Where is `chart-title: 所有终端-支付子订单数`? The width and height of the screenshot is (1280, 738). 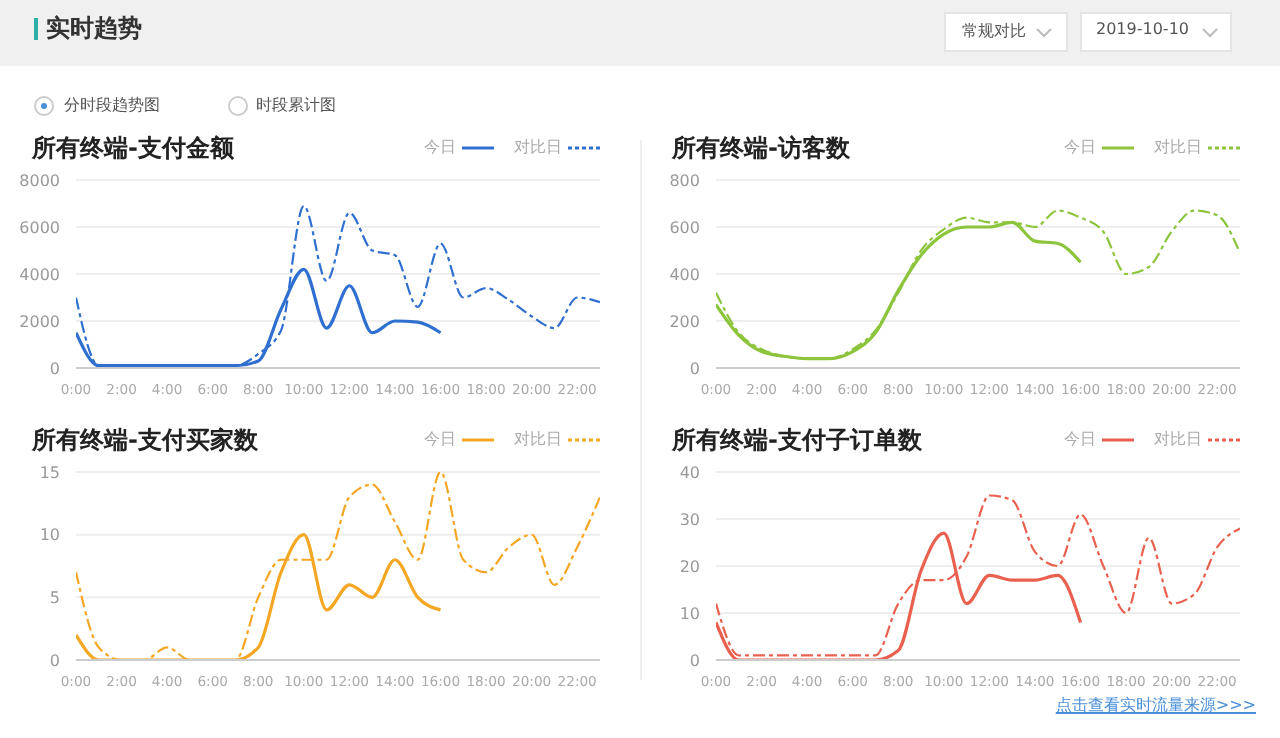 chart-title: 所有终端-支付子订单数 is located at coordinates (797, 441).